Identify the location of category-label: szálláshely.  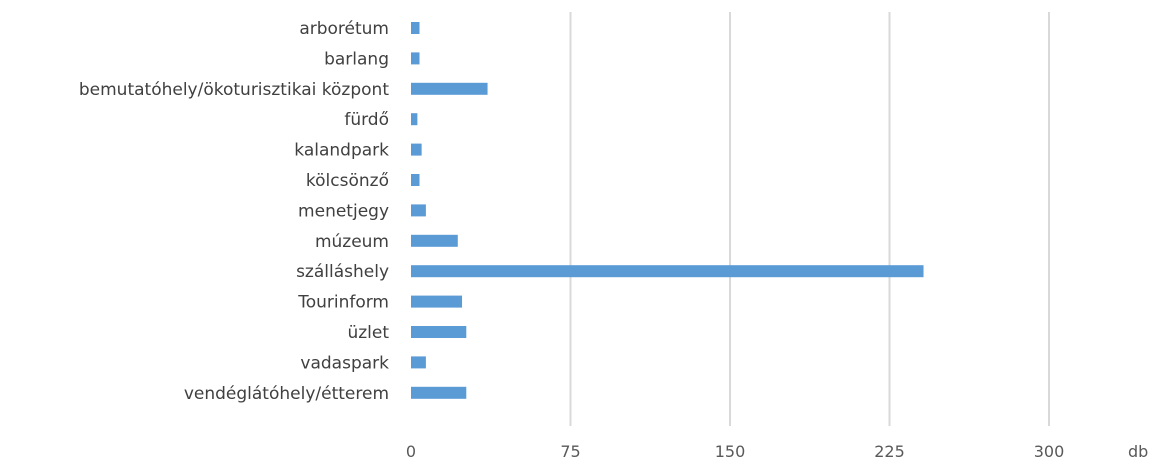
(342, 272).